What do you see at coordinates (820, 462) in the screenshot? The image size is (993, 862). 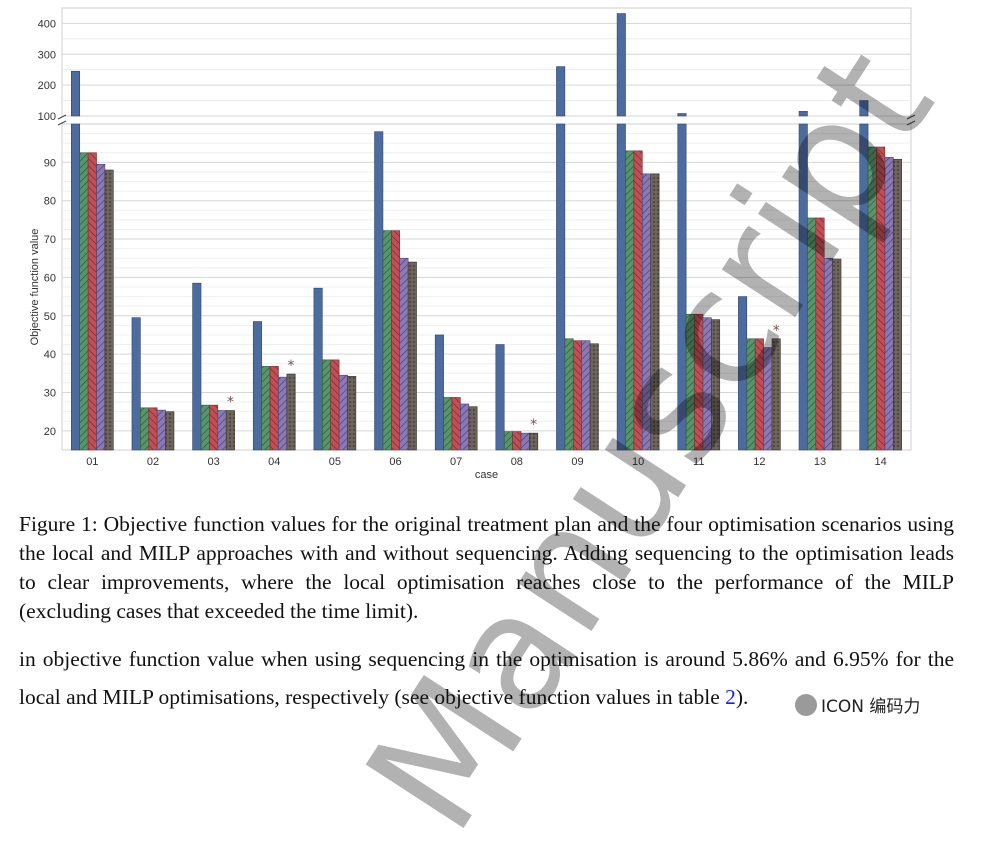 I see `x-tick-label: 13` at bounding box center [820, 462].